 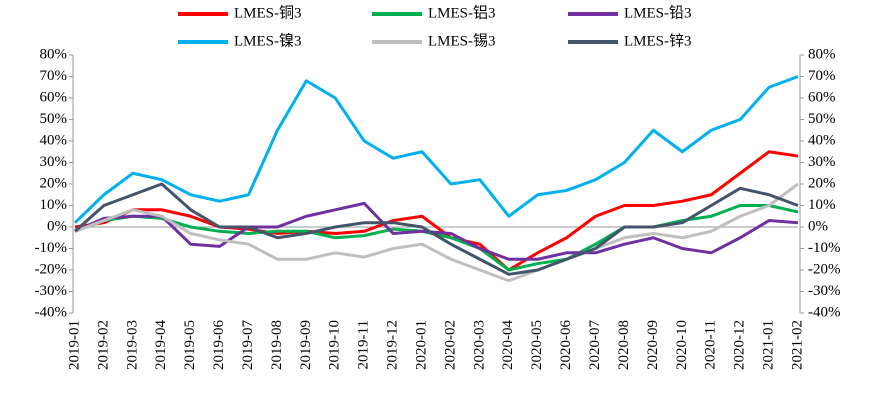 What do you see at coordinates (822, 205) in the screenshot?
I see `y2-tick-label: 10%` at bounding box center [822, 205].